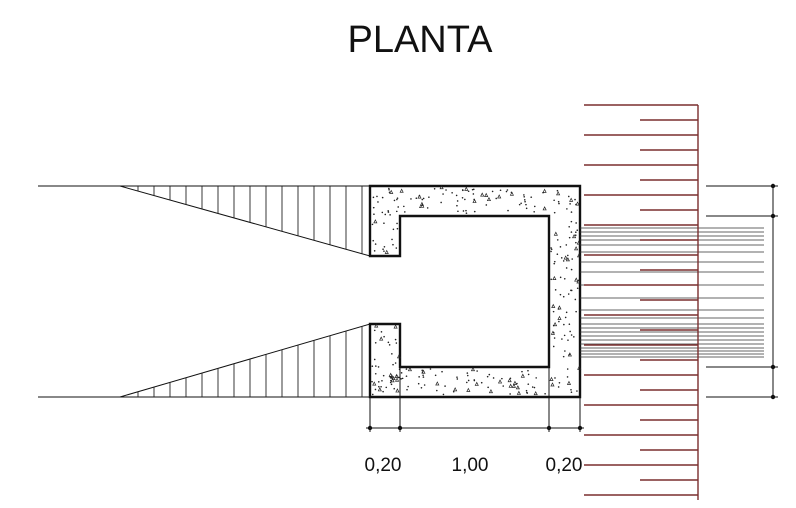 The width and height of the screenshot is (796, 508). Describe the element at coordinates (204, 360) in the screenshot. I see `lower-wing-wall` at that location.